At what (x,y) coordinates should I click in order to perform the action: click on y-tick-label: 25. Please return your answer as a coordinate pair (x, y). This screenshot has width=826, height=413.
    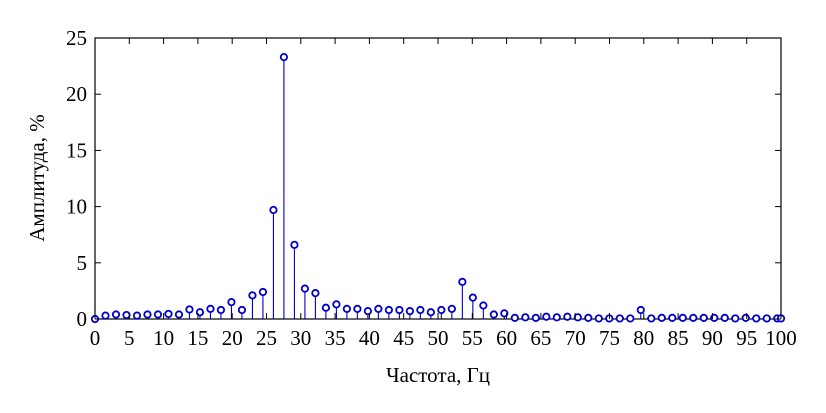
    Looking at the image, I should click on (76, 38).